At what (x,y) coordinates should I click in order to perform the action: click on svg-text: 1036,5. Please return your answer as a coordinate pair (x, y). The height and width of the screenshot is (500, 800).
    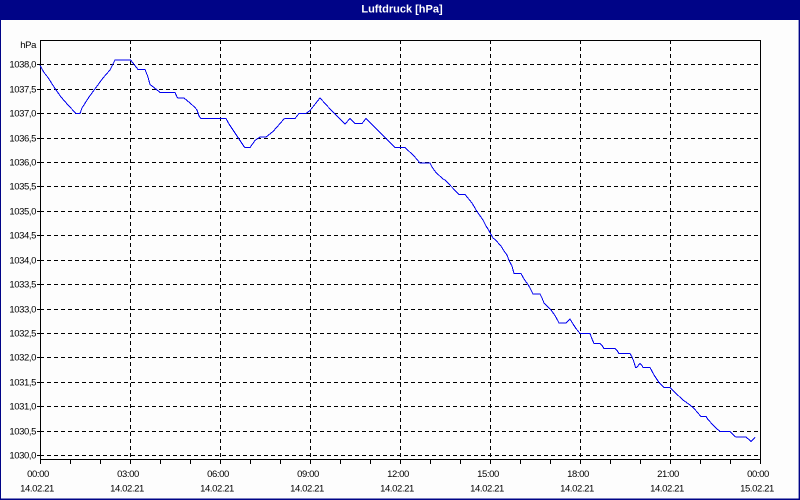
    Looking at the image, I should click on (22, 139).